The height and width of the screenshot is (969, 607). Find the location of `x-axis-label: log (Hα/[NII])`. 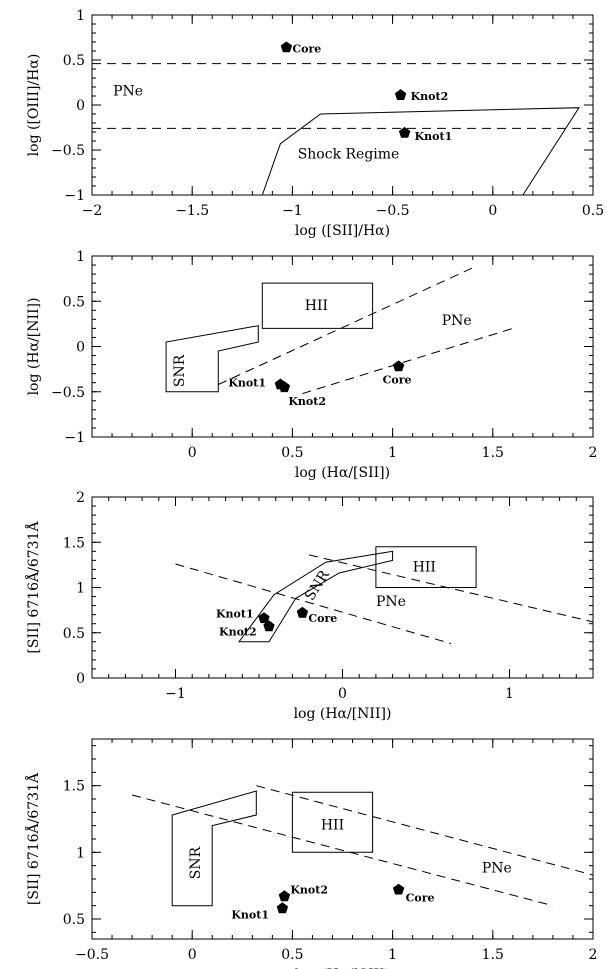

x-axis-label: log (Hα/[NII]) is located at coordinates (343, 714).